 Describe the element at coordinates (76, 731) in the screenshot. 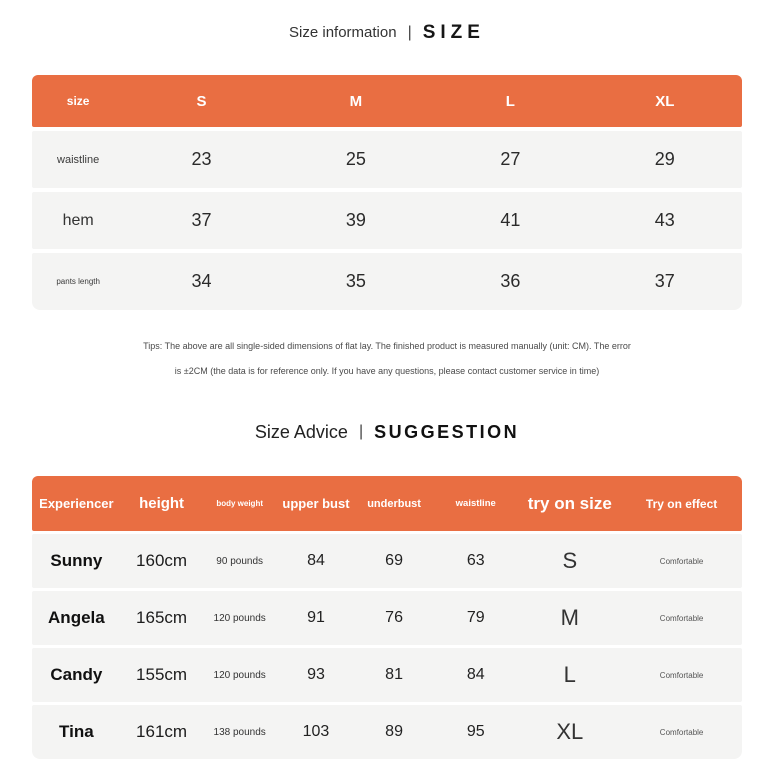

I see `advice-cell-name: Tina` at that location.